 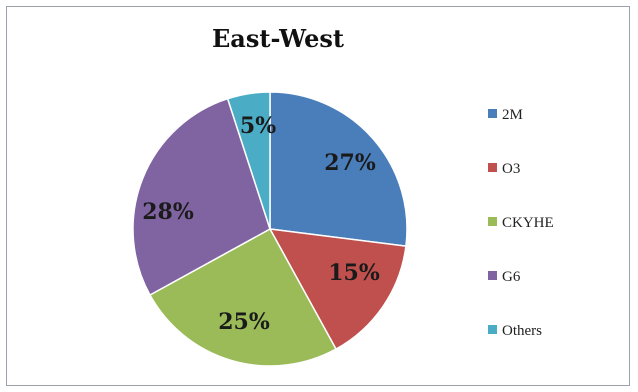 I want to click on chart-title: East-West, so click(x=278, y=38).